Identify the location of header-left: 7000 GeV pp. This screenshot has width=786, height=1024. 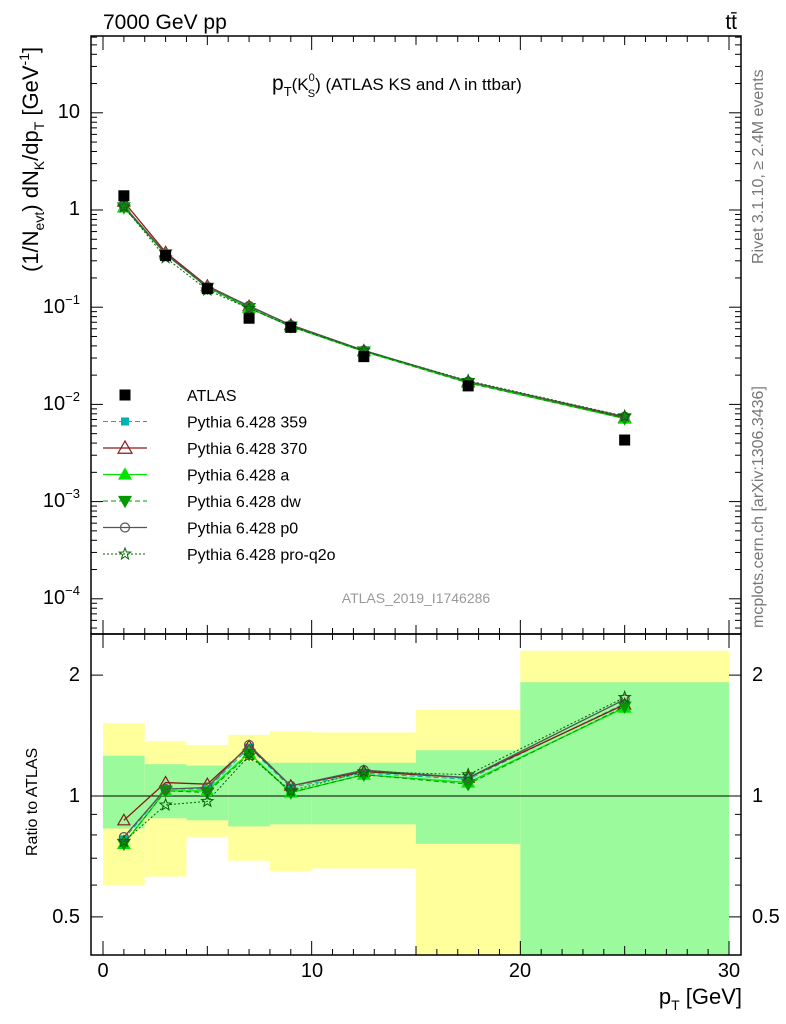
(165, 22).